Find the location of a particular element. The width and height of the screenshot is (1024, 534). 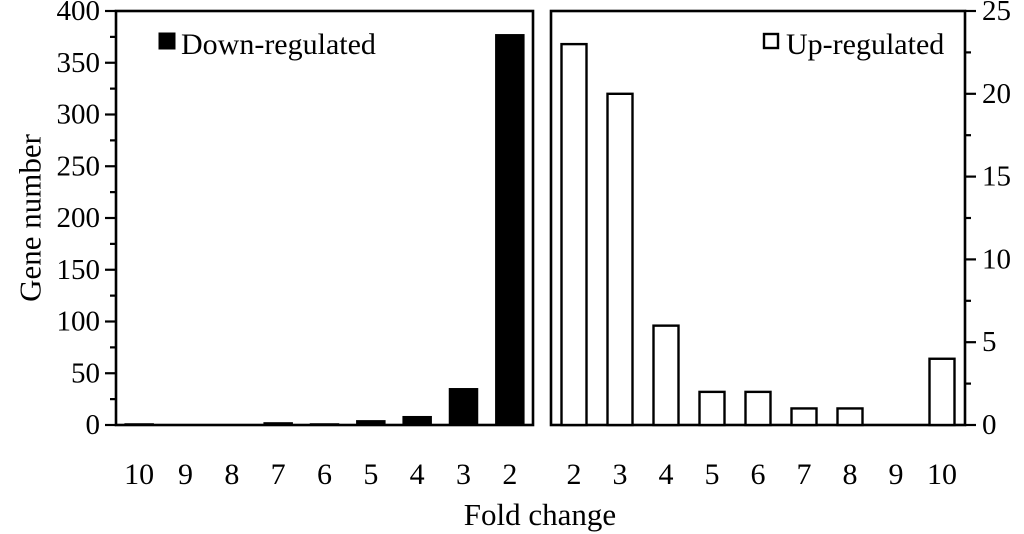

right-y-axis-ticks: 0 5 10 15 20 25 is located at coordinates (988, 220).